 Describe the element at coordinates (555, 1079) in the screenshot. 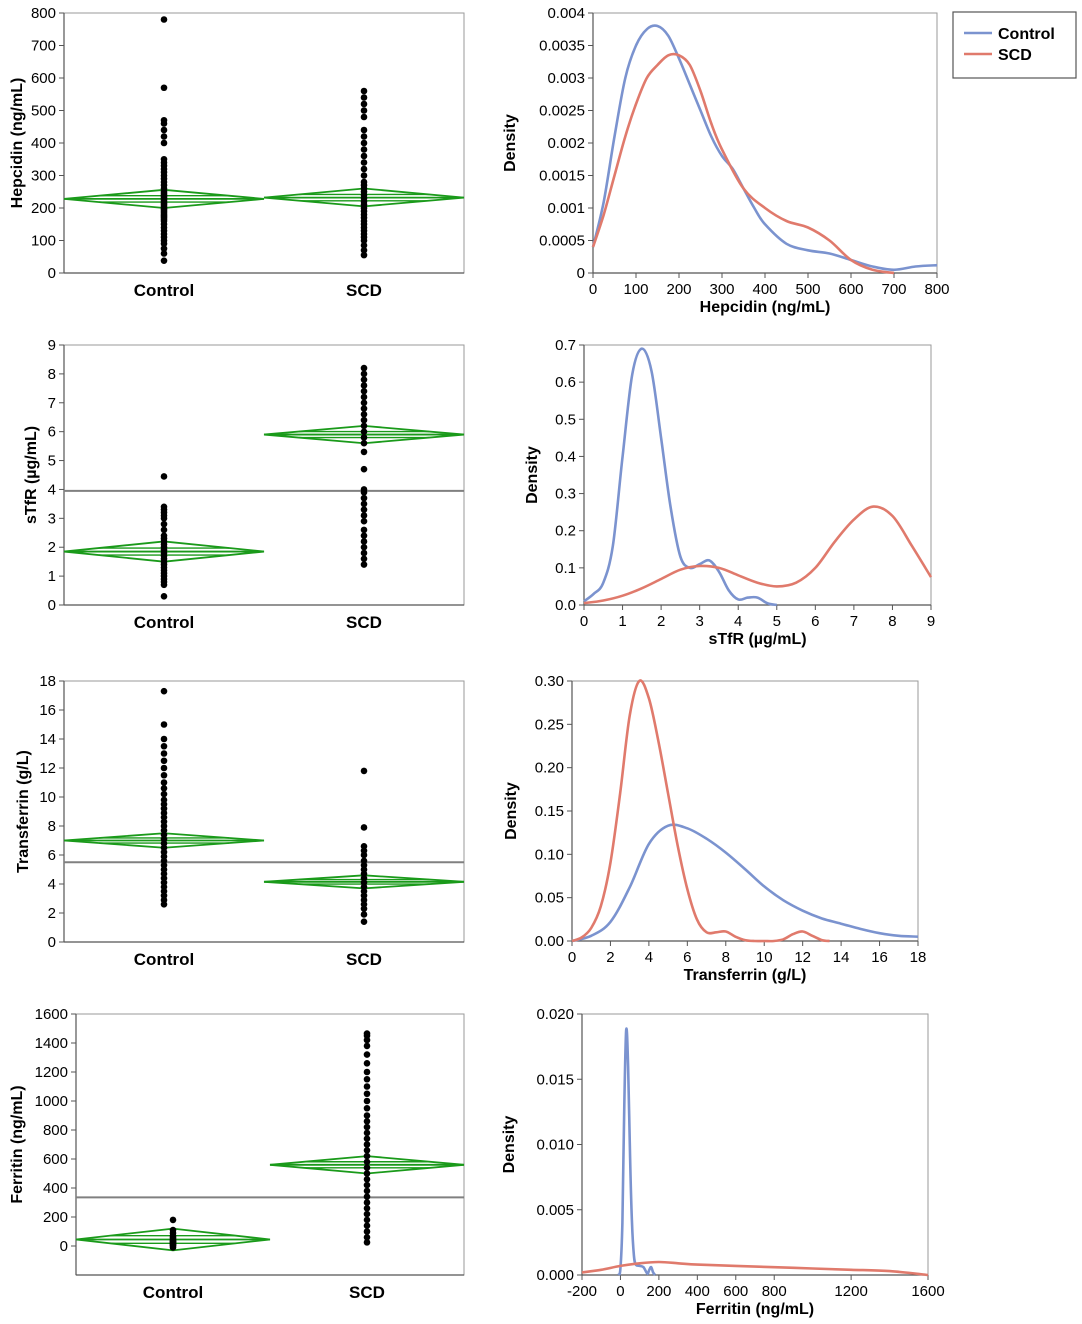

I see `y-tick-label: 0.015` at that location.